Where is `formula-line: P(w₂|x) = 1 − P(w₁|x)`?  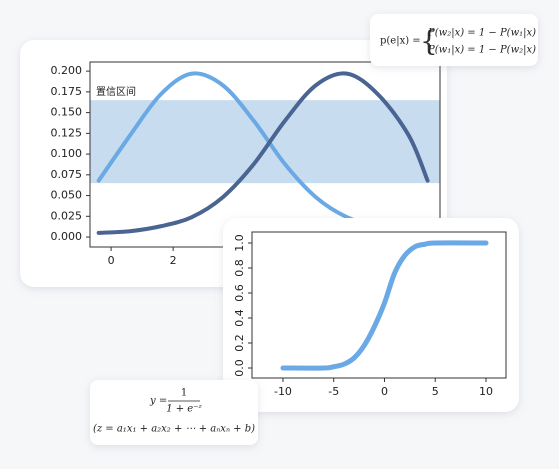 formula-line: P(w₂|x) = 1 − P(w₁|x) is located at coordinates (481, 33).